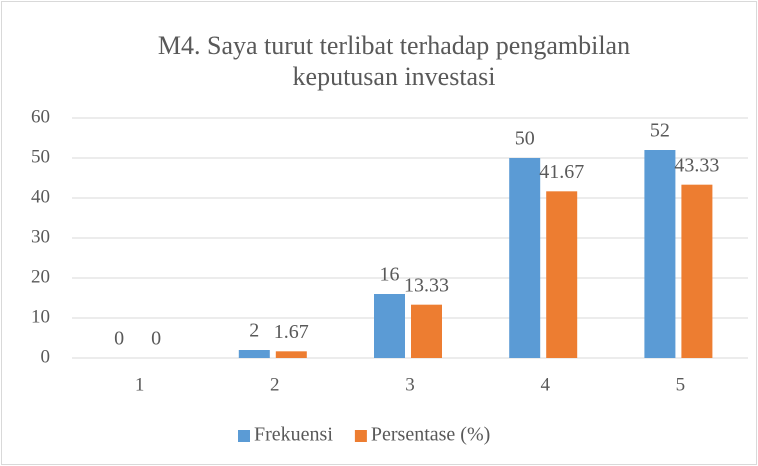 This screenshot has height=466, width=758. What do you see at coordinates (254, 331) in the screenshot?
I see `data-label: 2` at bounding box center [254, 331].